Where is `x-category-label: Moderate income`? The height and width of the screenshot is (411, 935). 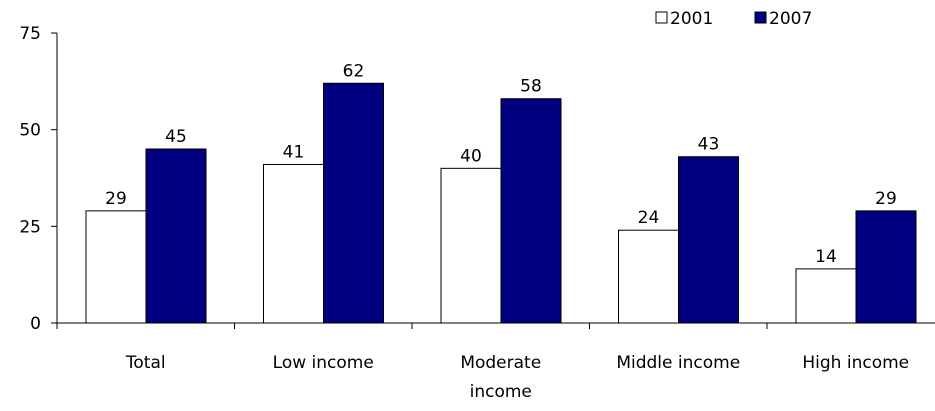
x-category-label: Moderate income is located at coordinates (500, 377).